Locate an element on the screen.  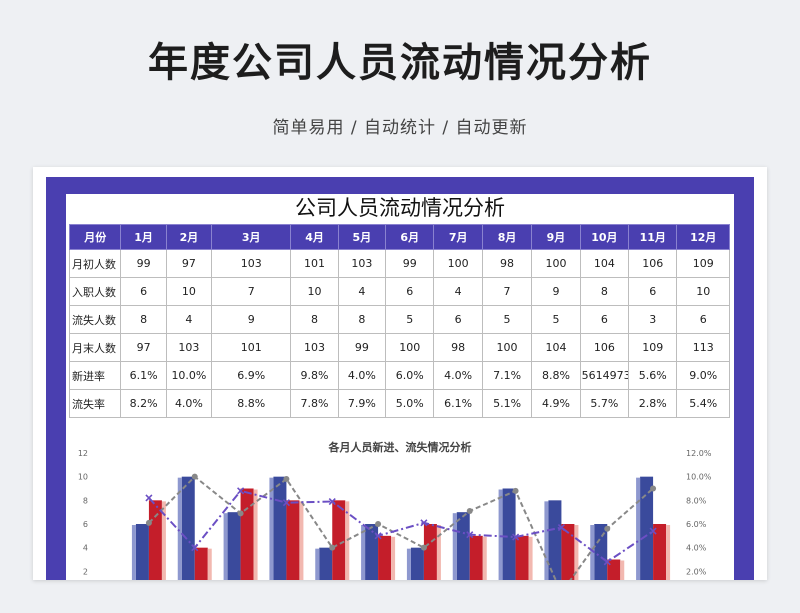
y2-tick-label: 12.0% is located at coordinates (699, 453).